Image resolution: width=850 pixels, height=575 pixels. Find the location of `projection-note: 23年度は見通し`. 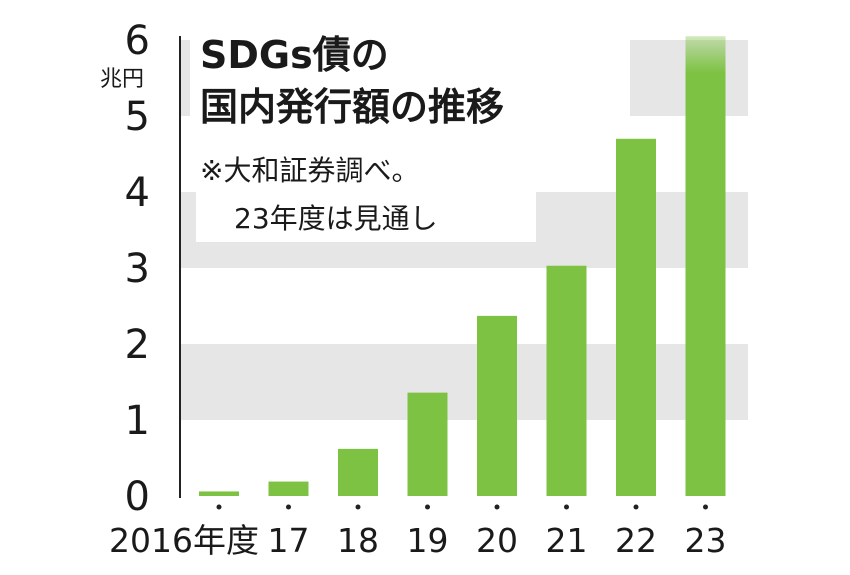

projection-note: 23年度は見通し is located at coordinates (336, 218).